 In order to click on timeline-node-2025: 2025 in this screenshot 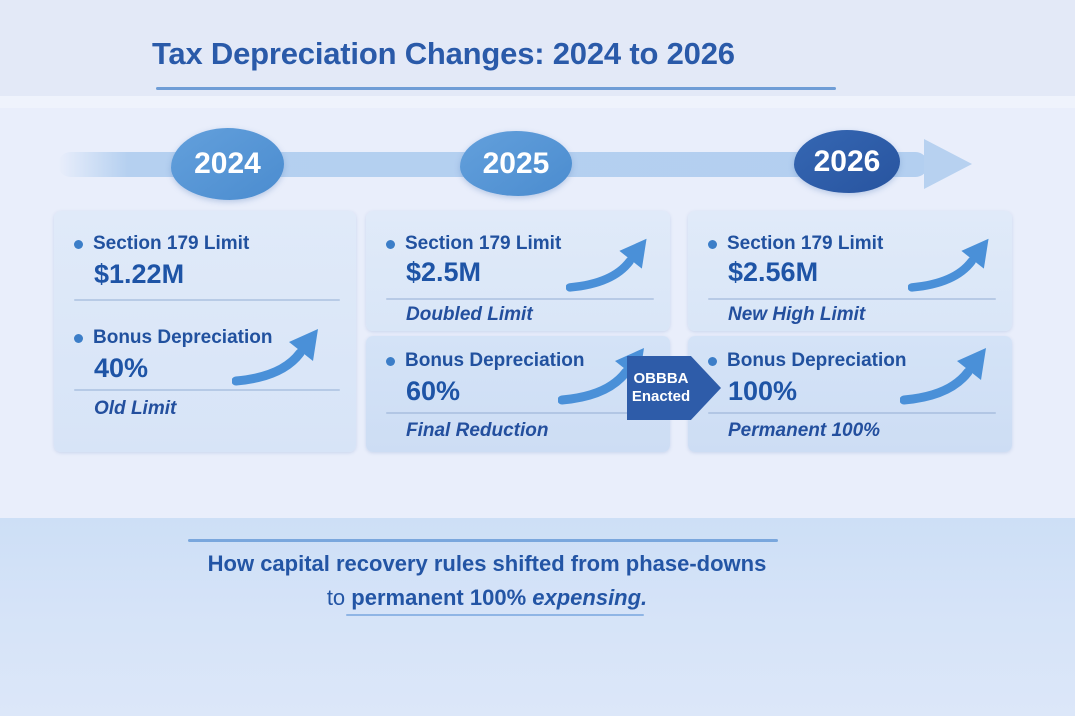, I will do `click(516, 163)`.